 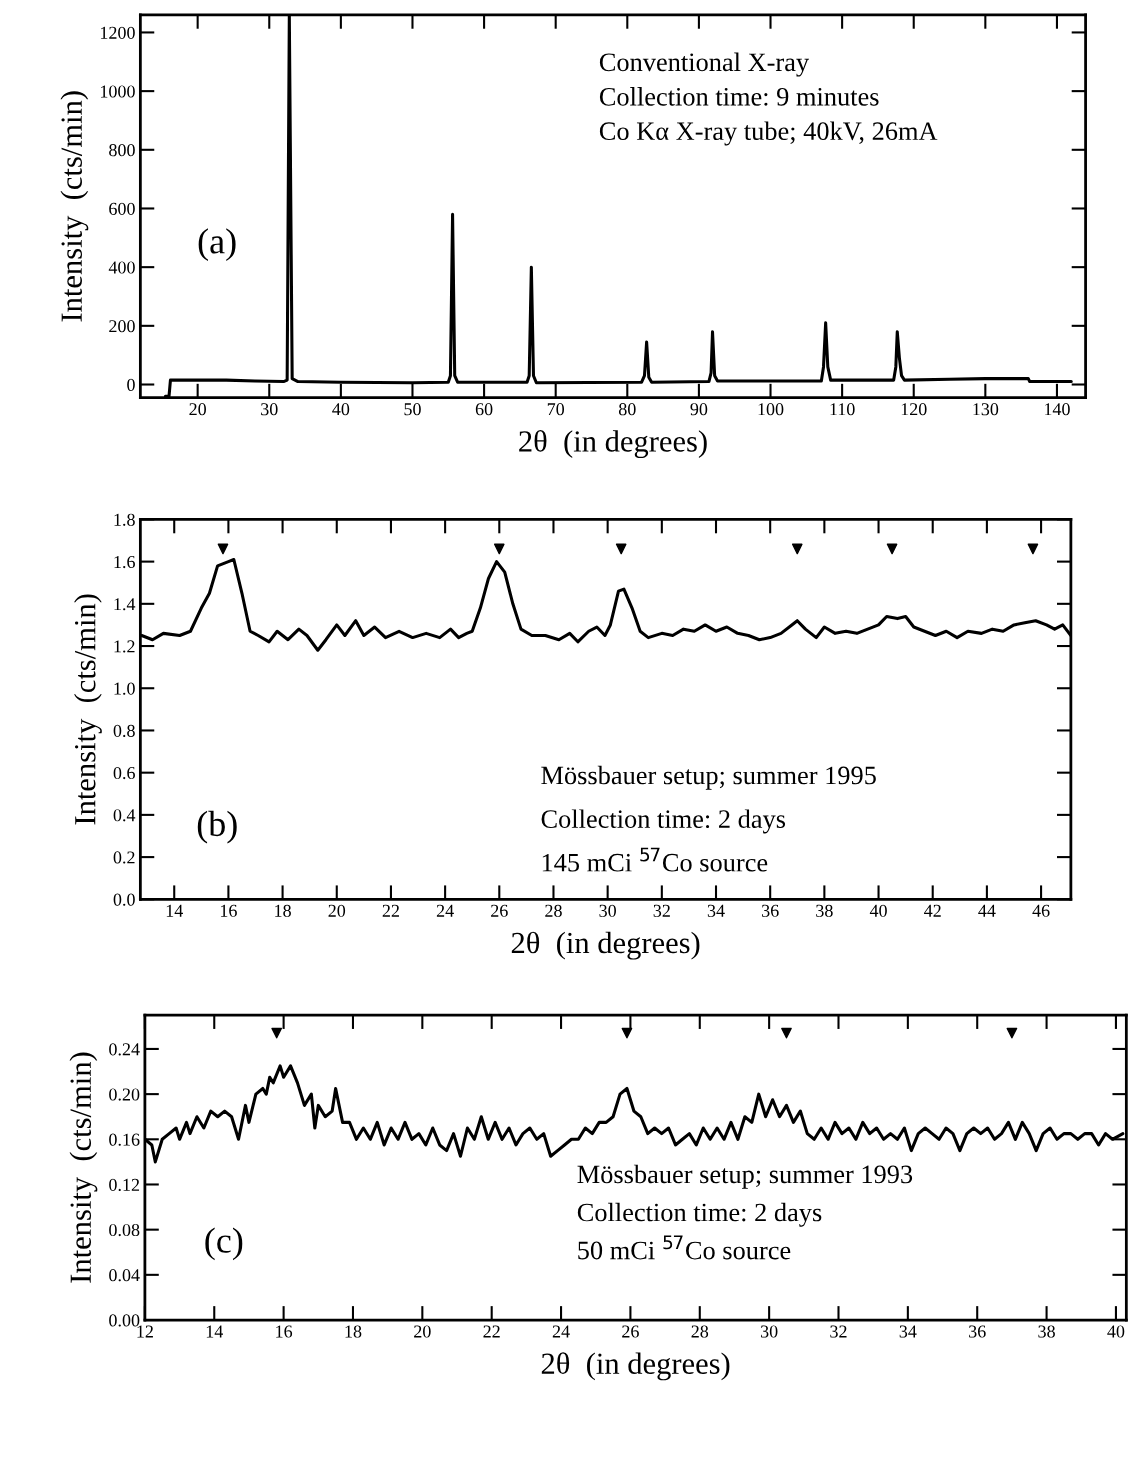 I want to click on y-tick-label: 1.2, so click(x=124, y=646).